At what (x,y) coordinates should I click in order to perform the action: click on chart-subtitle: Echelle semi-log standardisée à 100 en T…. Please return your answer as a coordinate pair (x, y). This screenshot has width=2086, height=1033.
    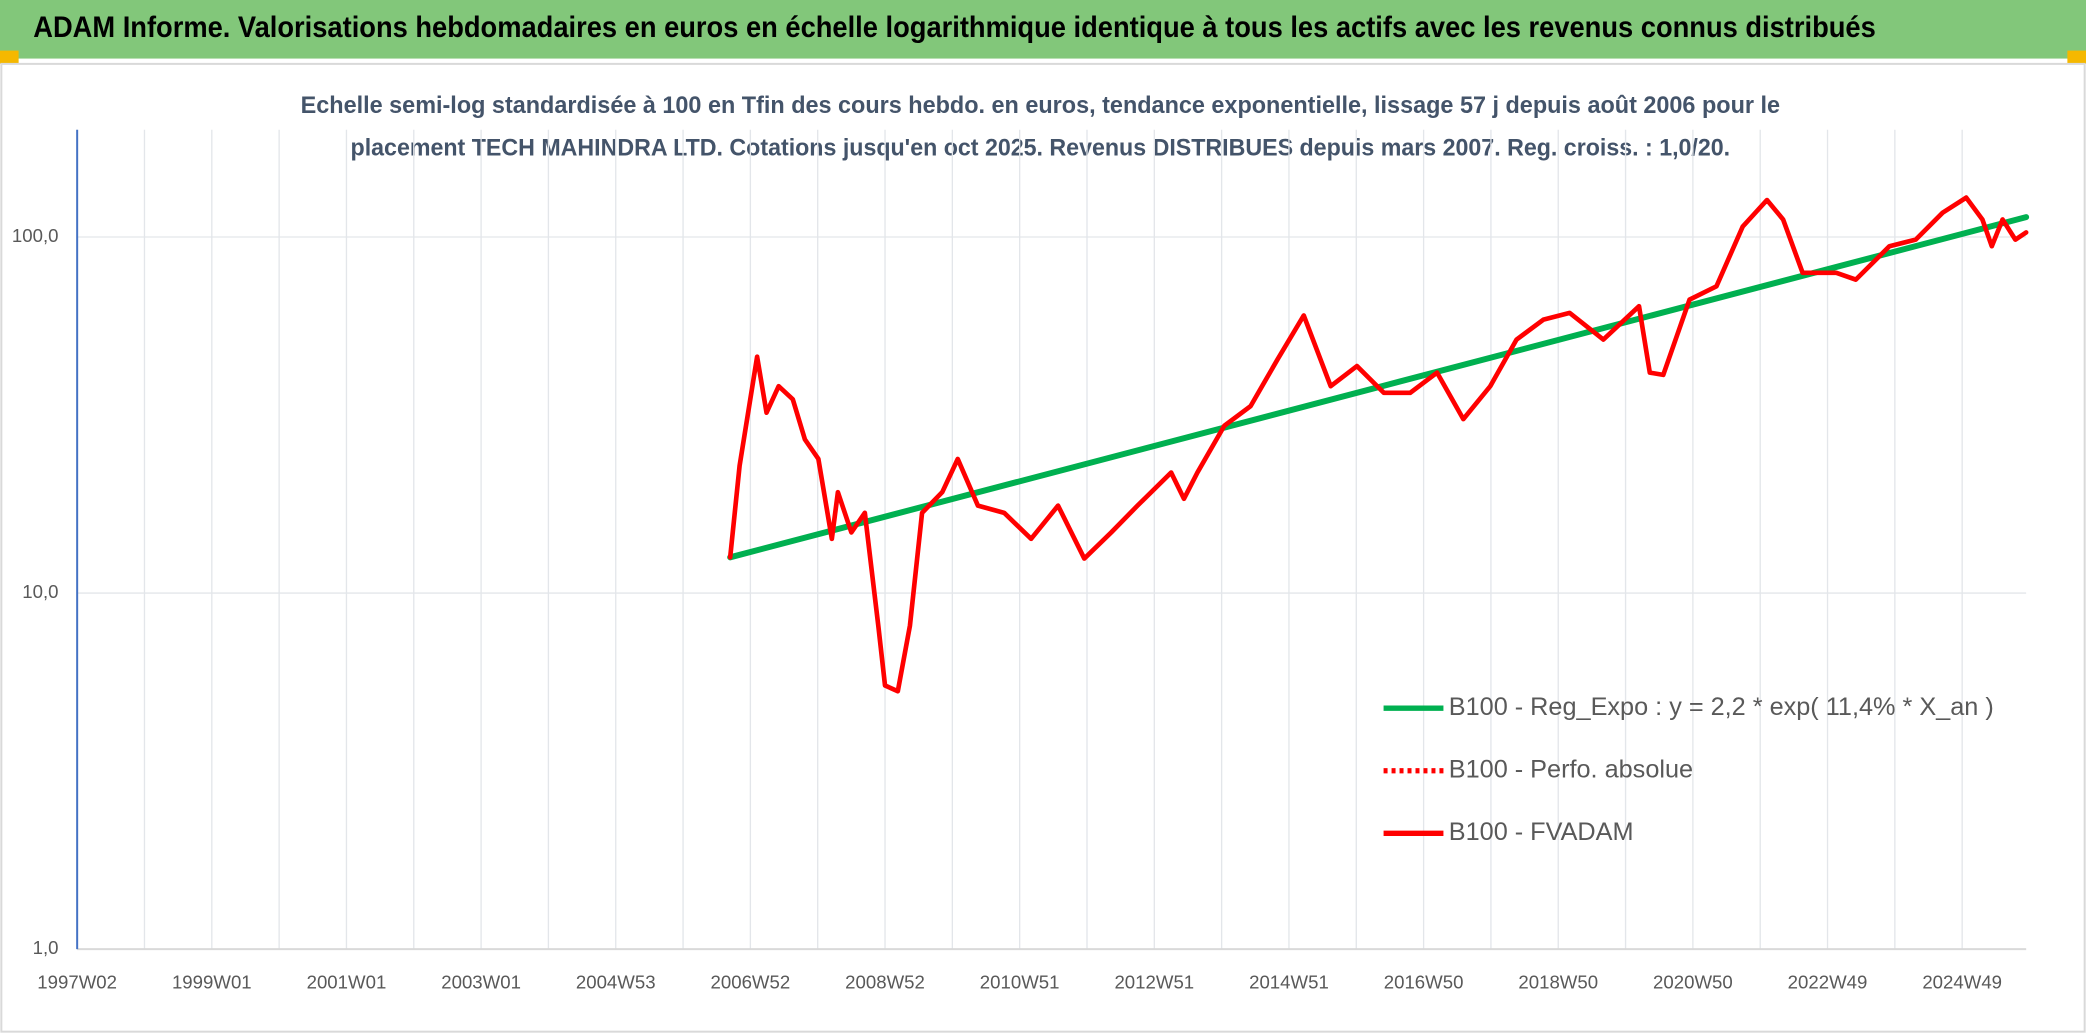
    Looking at the image, I should click on (1040, 105).